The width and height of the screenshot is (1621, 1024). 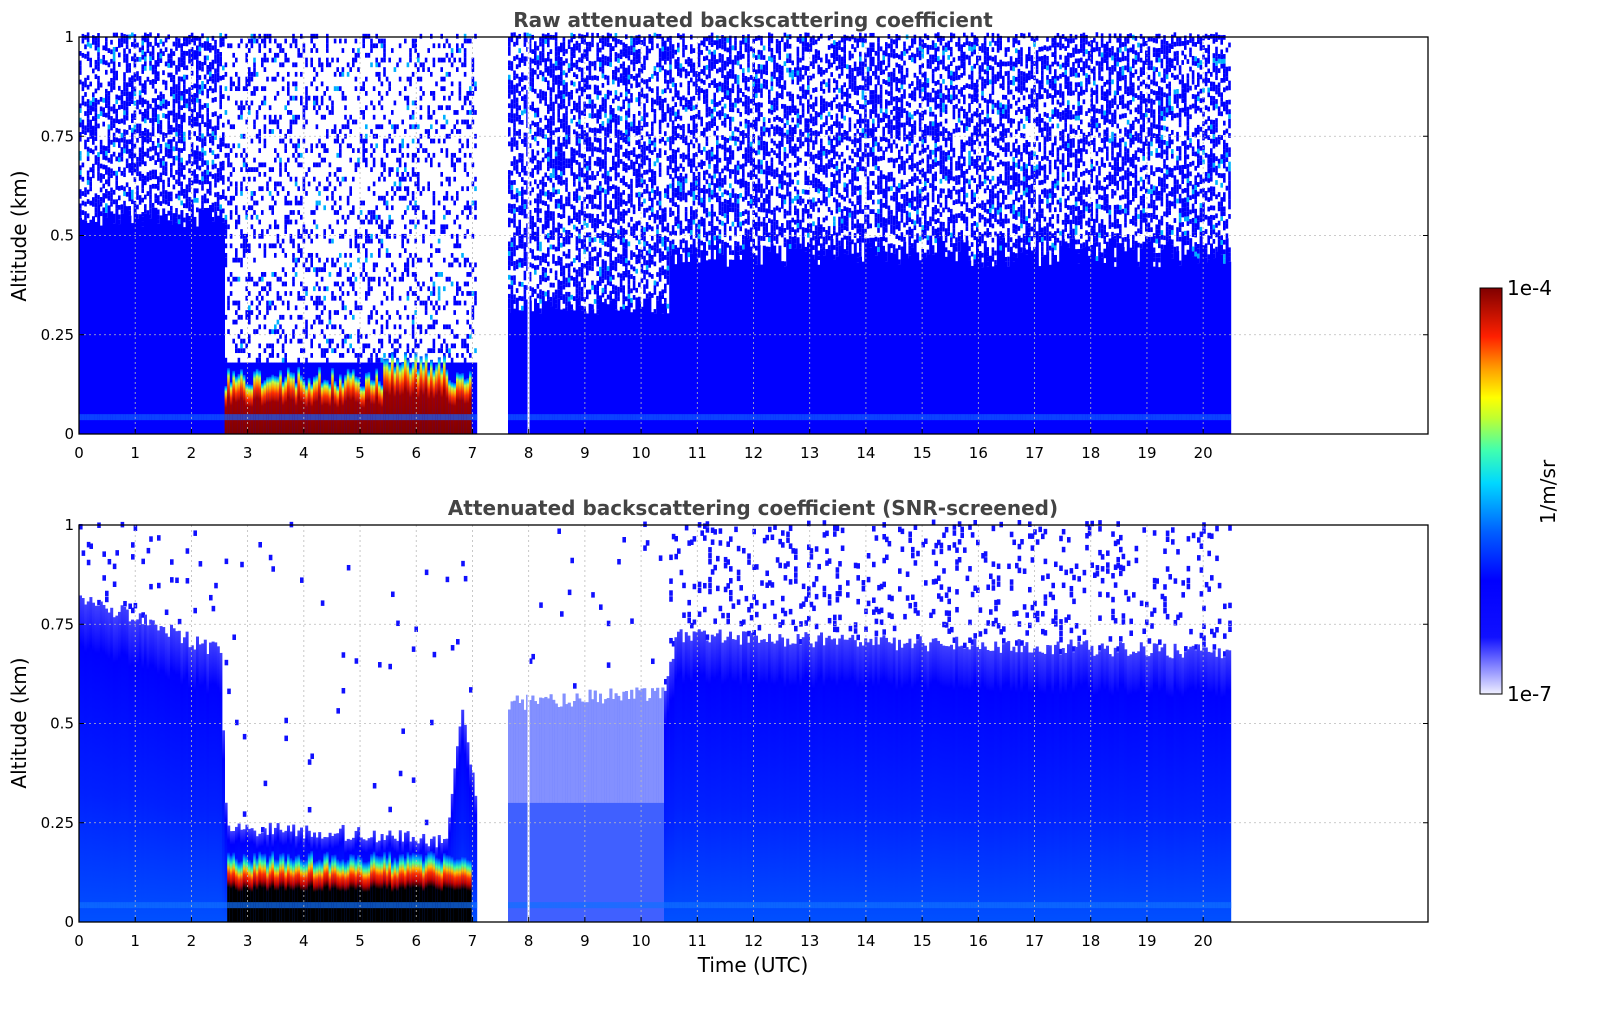 What do you see at coordinates (429, 401) in the screenshot?
I see `heat-layer` at bounding box center [429, 401].